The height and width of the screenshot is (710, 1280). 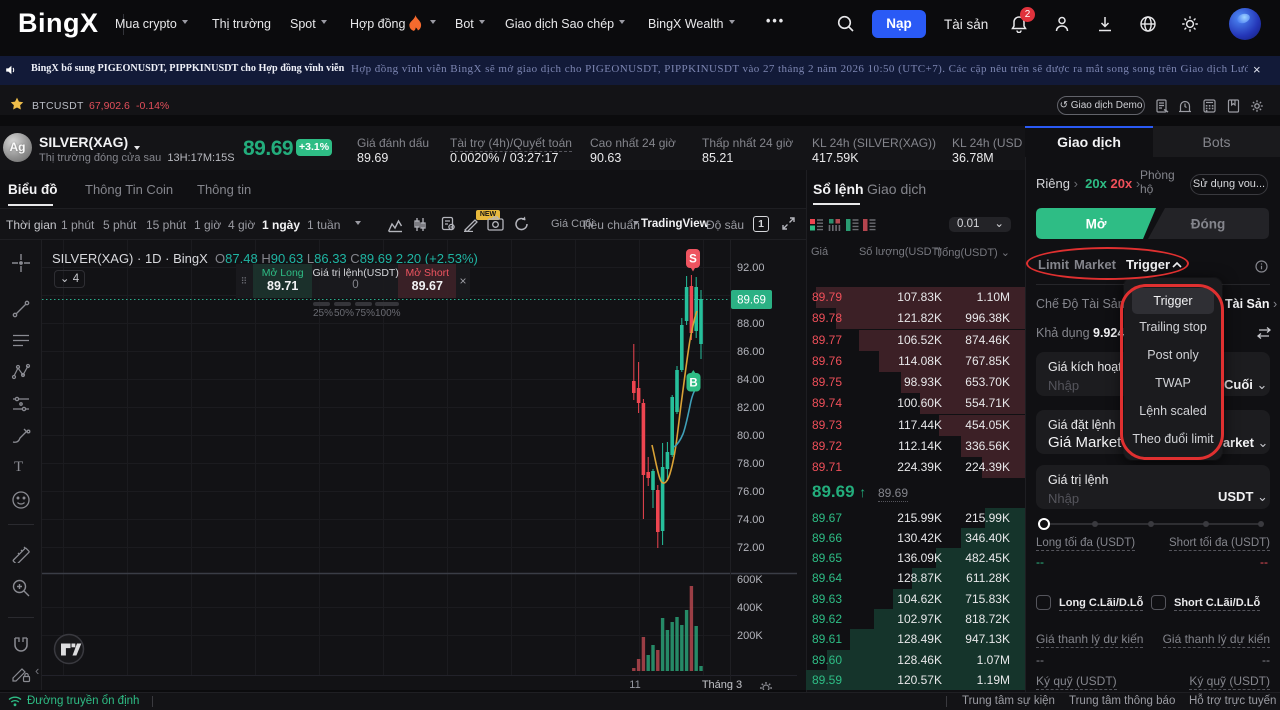 I want to click on svg-text: 200K, so click(x=750, y=636).